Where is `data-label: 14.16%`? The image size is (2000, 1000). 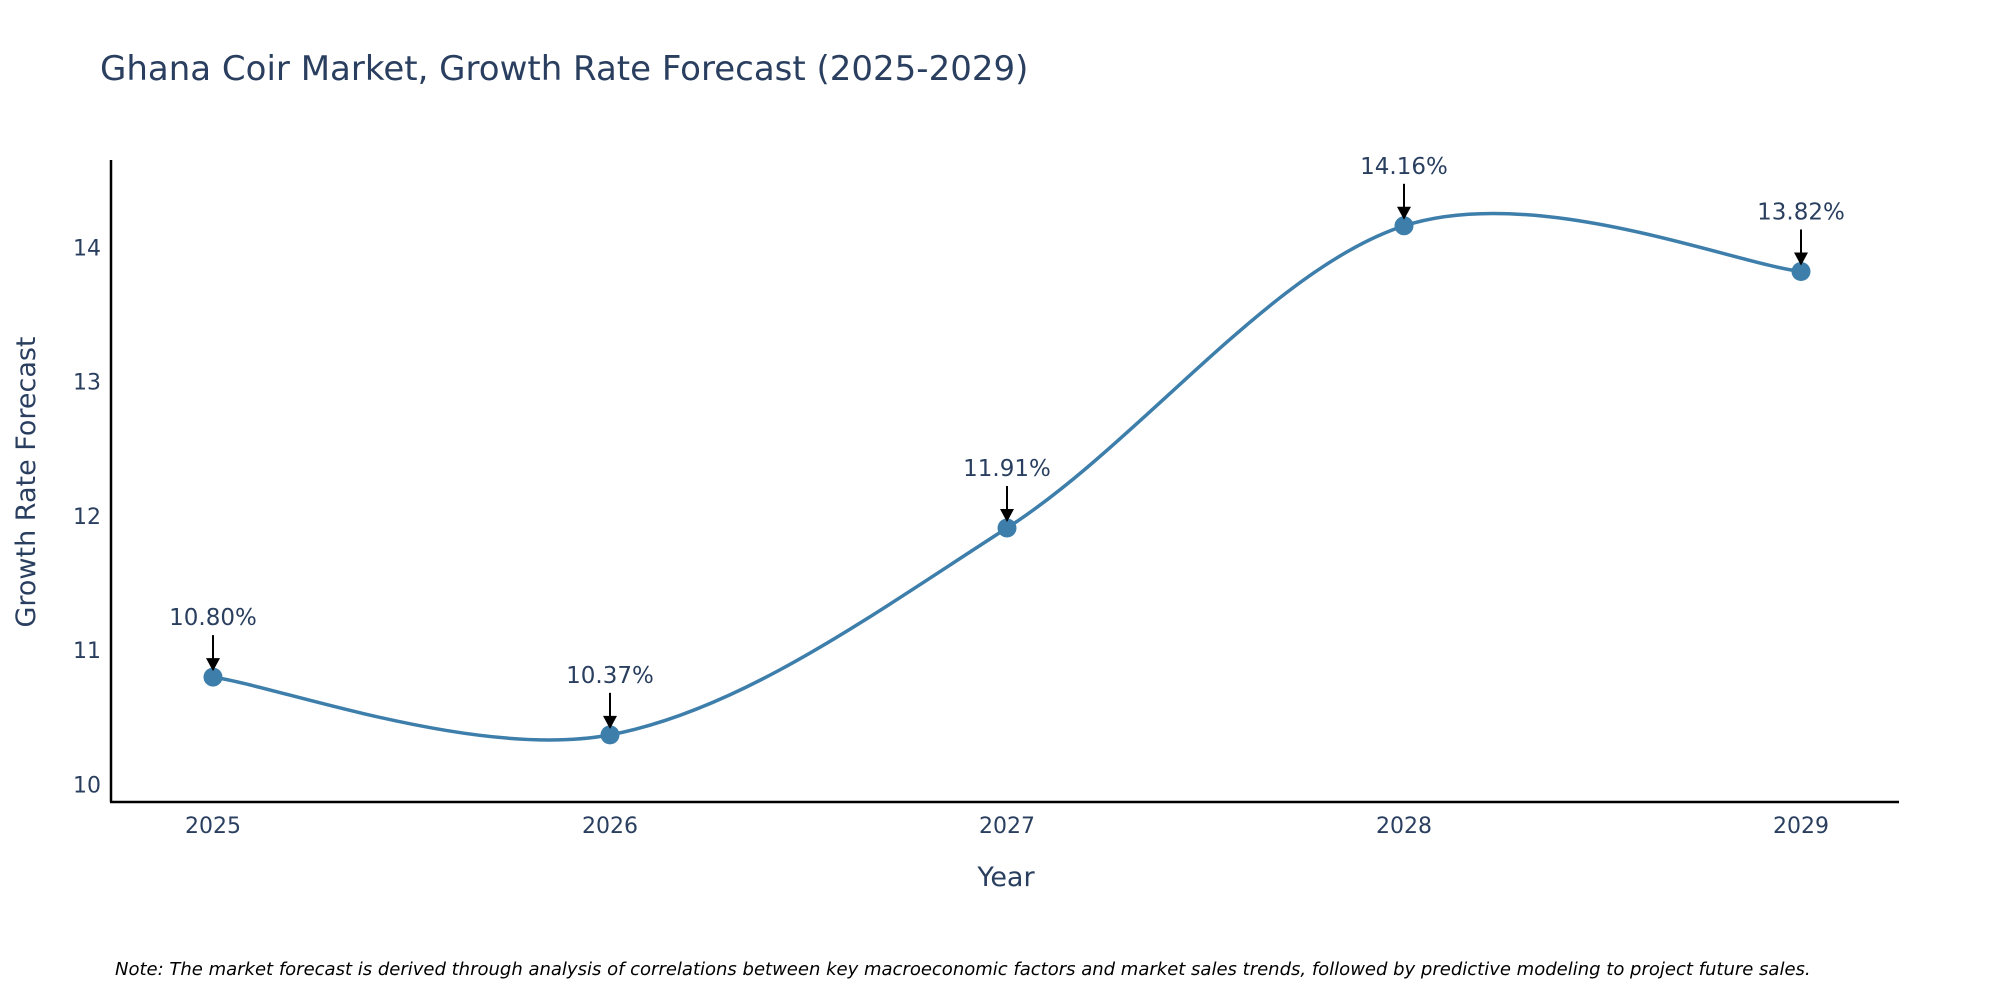 data-label: 14.16% is located at coordinates (1404, 167).